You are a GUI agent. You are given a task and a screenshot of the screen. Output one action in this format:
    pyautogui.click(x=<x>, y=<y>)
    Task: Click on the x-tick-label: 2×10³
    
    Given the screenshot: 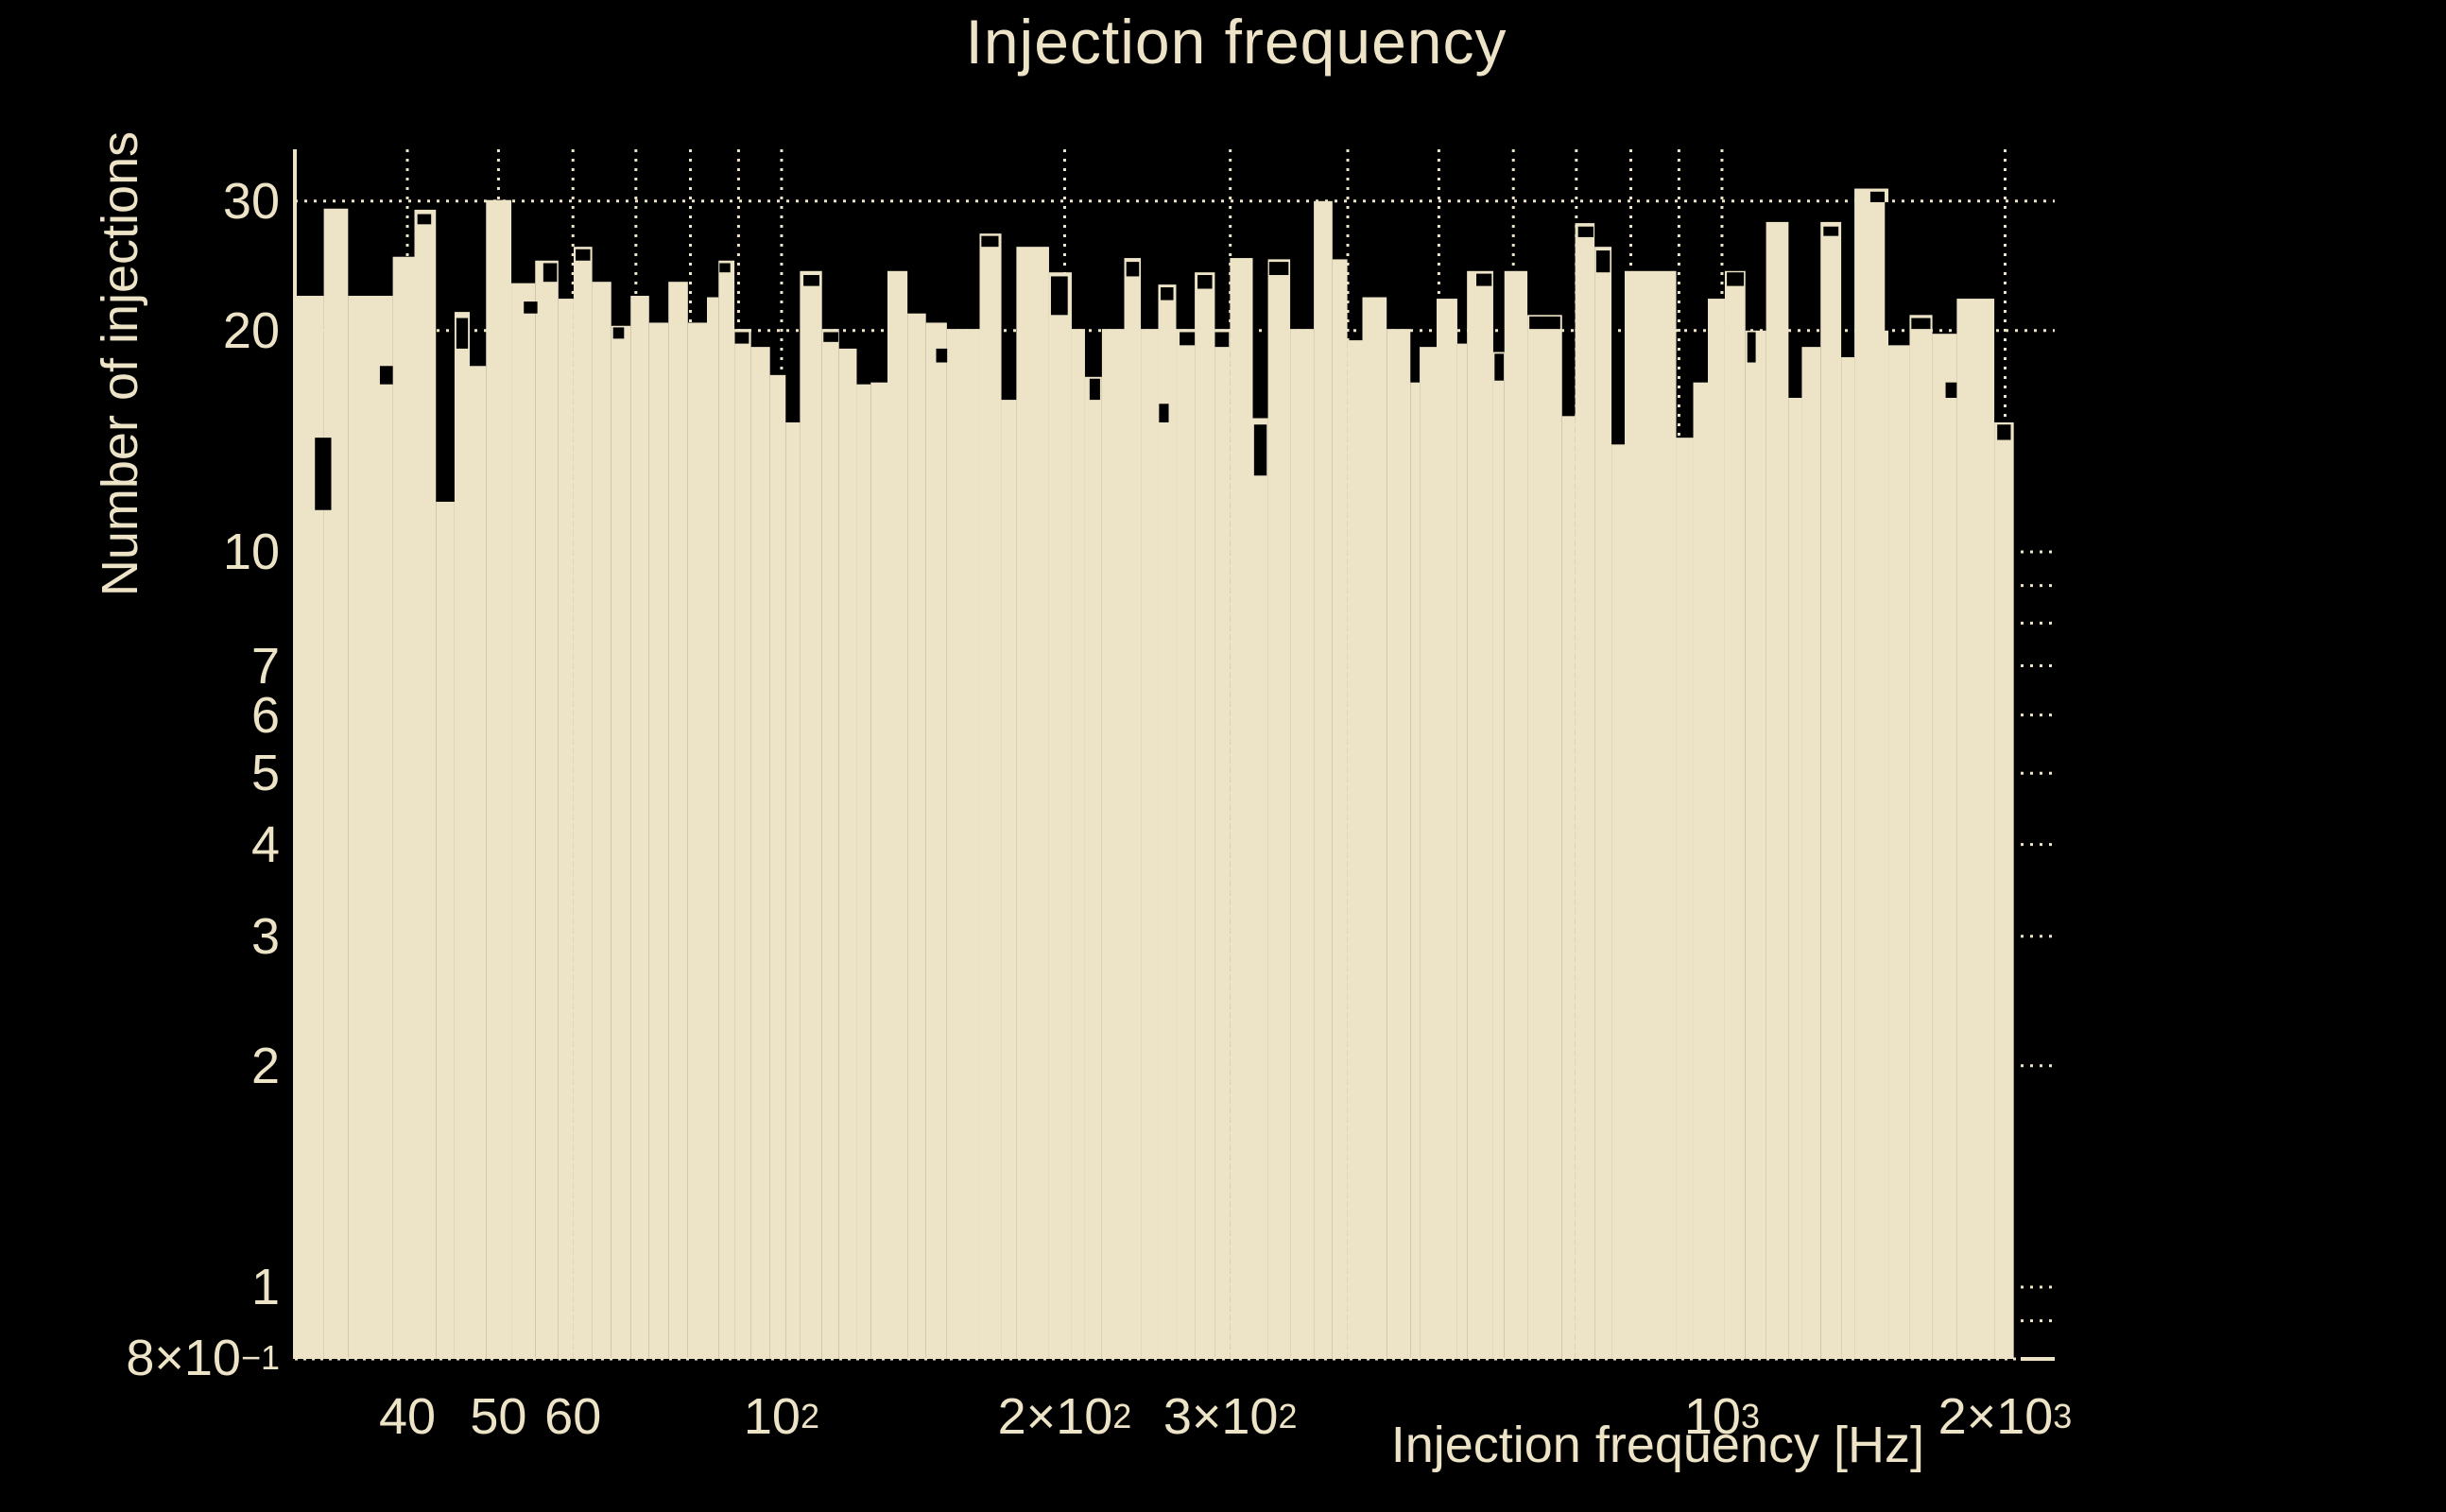 What is the action you would take?
    pyautogui.click(x=2005, y=1416)
    